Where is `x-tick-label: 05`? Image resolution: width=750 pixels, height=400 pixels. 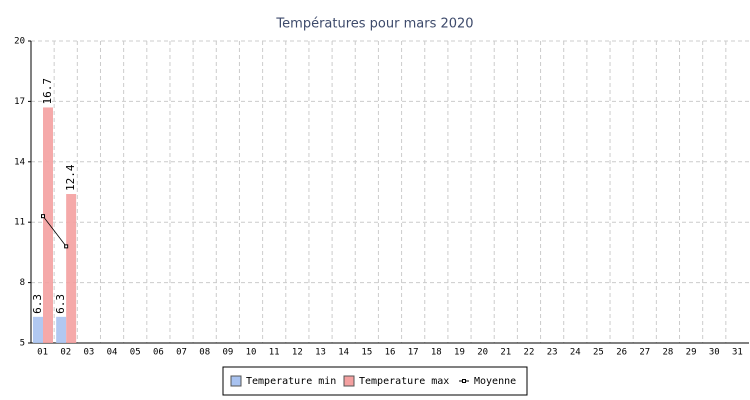
x-tick-label: 05 is located at coordinates (135, 353).